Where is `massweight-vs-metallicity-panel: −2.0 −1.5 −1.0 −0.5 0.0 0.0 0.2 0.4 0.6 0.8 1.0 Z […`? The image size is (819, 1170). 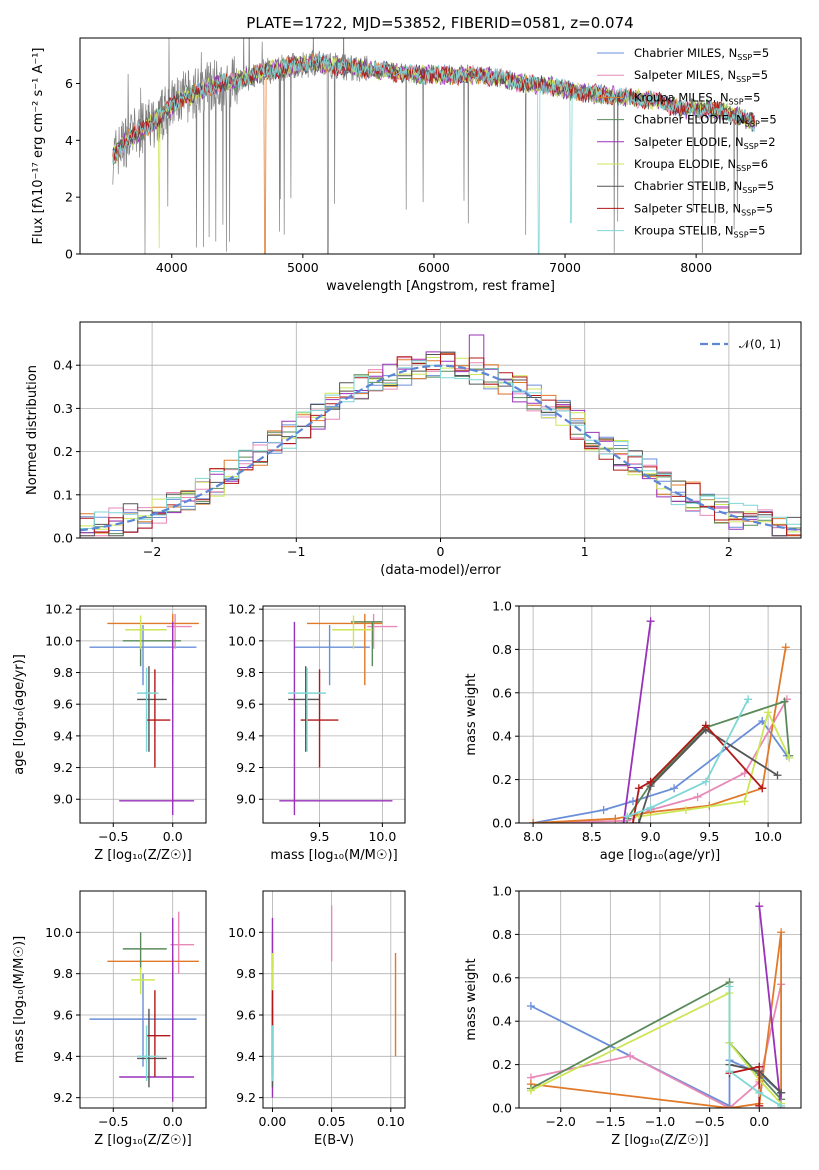 massweight-vs-metallicity-panel: −2.0 −1.5 −1.0 −0.5 0.0 0.0 0.2 0.4 0.6 0.8 1.0 Z [… is located at coordinates (633, 1016).